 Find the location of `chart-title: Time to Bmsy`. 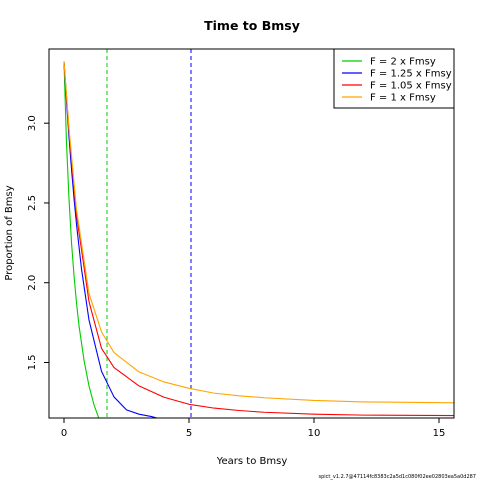

chart-title: Time to Bmsy is located at coordinates (252, 25).